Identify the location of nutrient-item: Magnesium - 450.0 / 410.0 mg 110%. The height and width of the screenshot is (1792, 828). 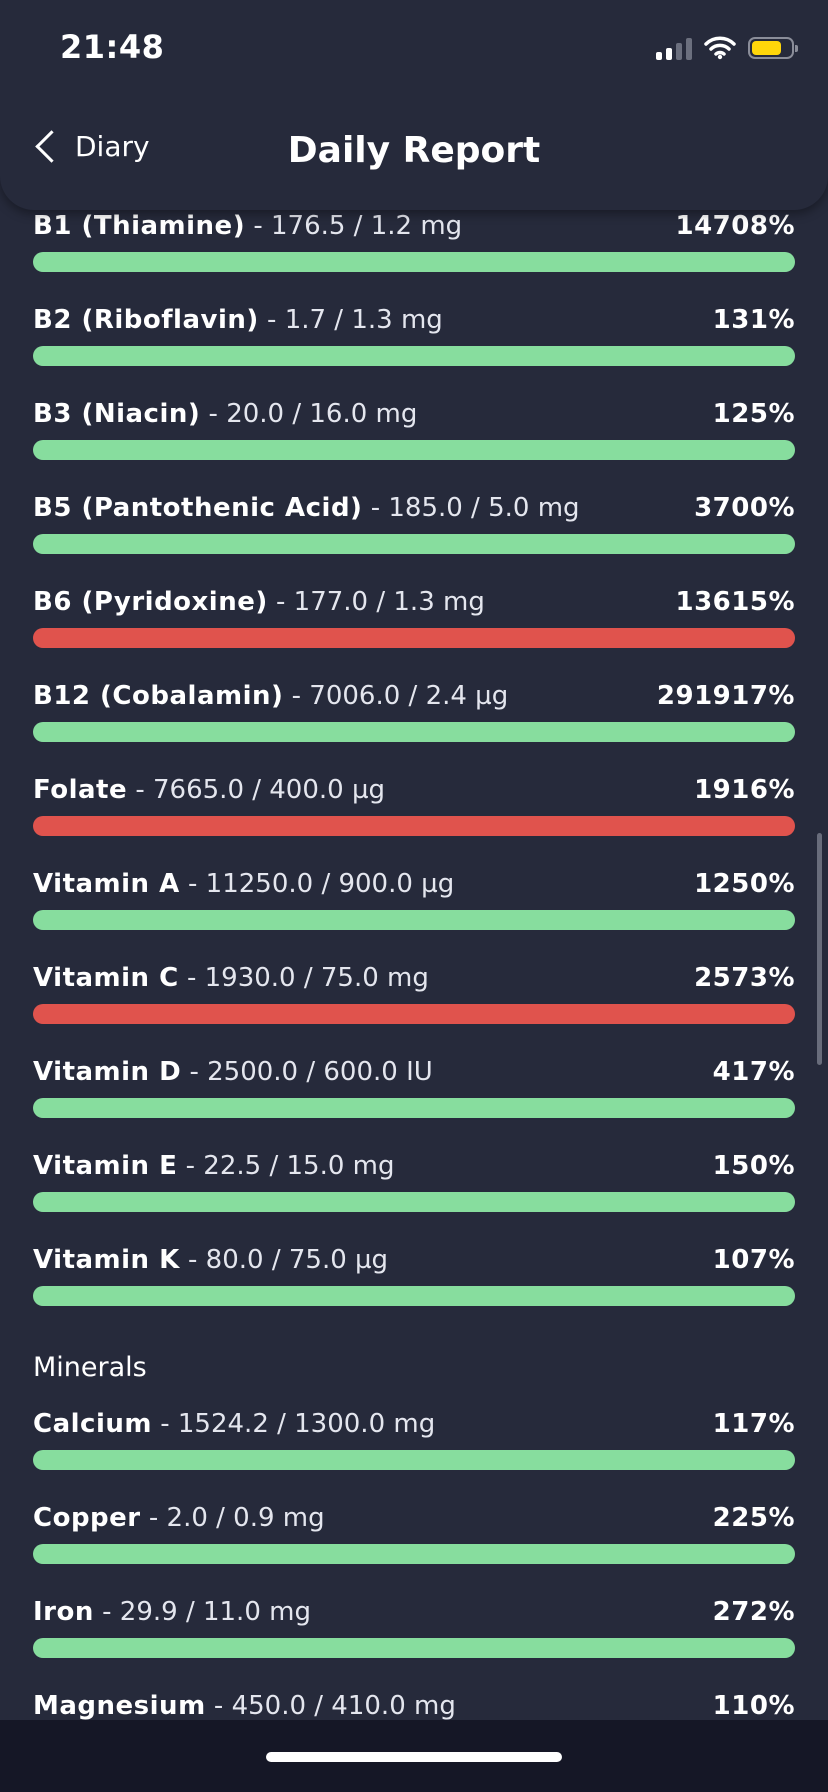
(414, 1704).